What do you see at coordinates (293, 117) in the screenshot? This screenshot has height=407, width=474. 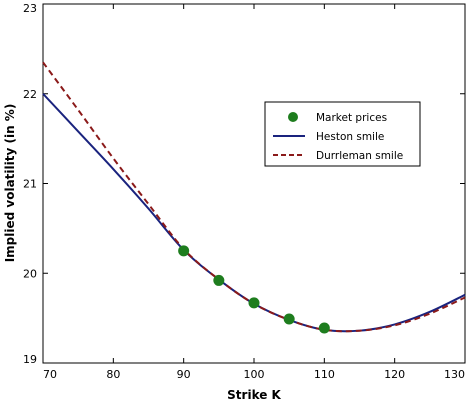 I see `legend-marker-market-prices` at bounding box center [293, 117].